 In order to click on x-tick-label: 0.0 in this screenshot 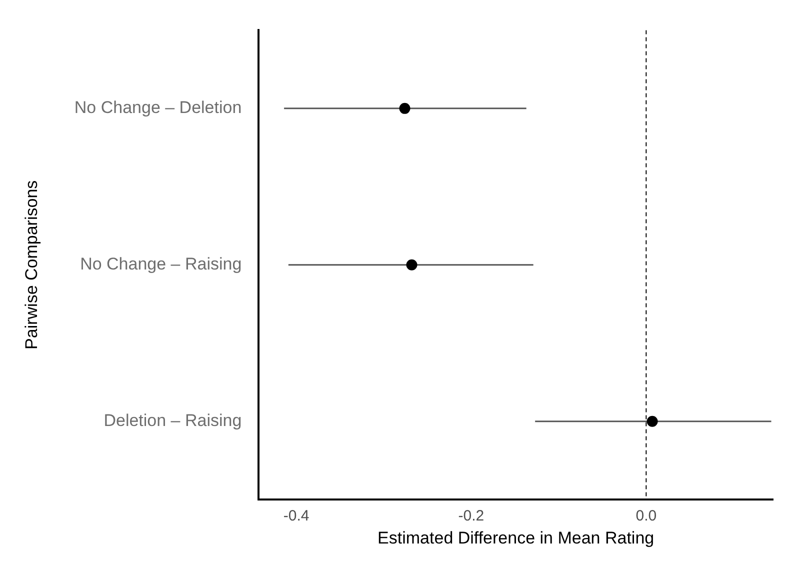, I will do `click(646, 516)`.